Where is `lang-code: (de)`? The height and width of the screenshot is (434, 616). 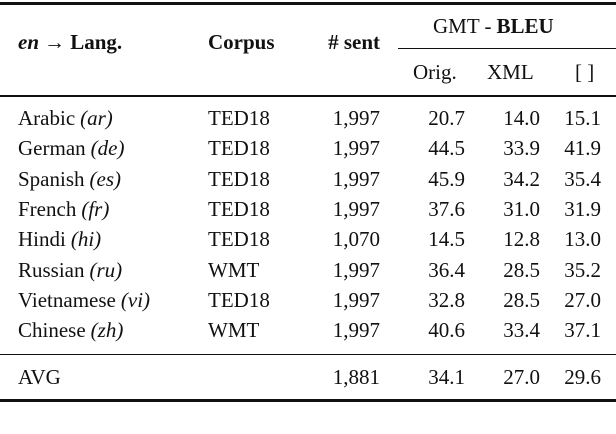
lang-code: (de) is located at coordinates (107, 148).